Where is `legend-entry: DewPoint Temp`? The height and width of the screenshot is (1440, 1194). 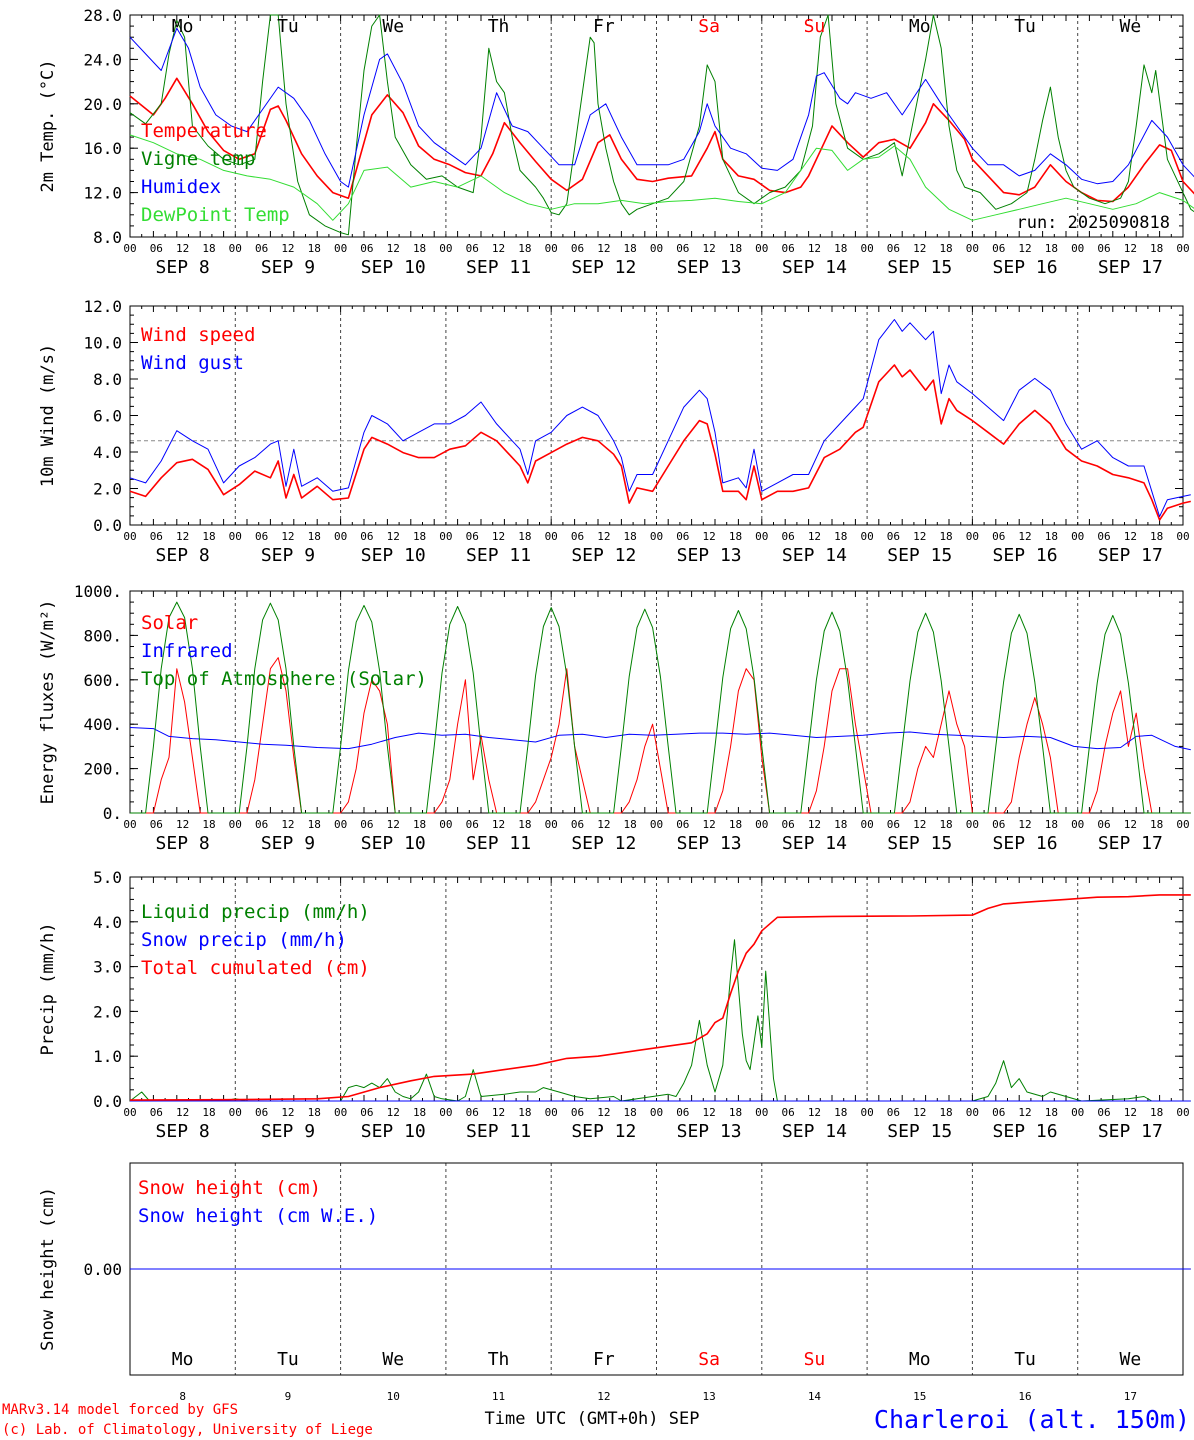 legend-entry: DewPoint Temp is located at coordinates (215, 215).